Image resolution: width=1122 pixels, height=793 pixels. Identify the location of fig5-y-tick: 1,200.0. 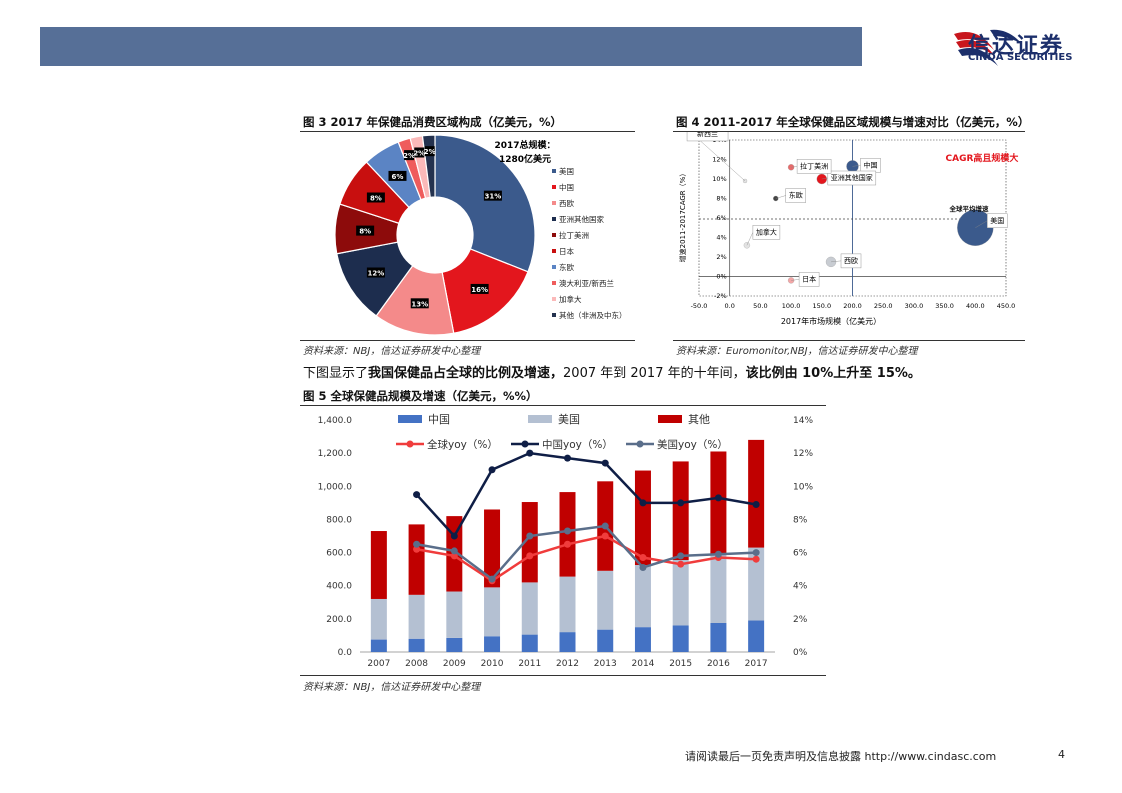
(335, 454).